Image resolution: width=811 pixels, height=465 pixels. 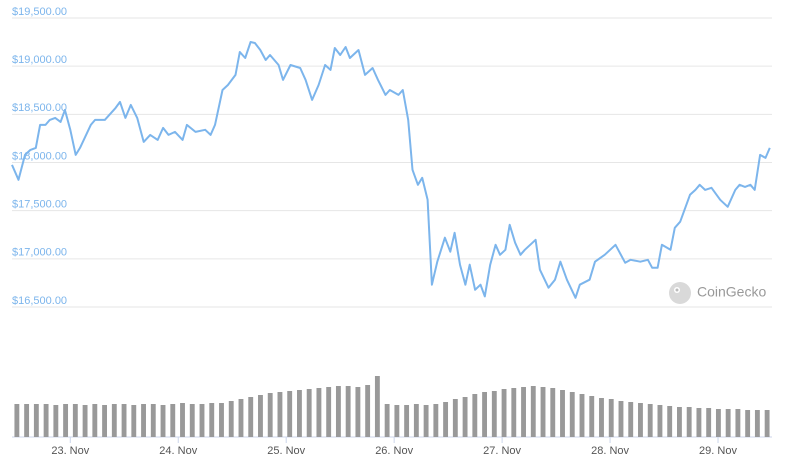 What do you see at coordinates (394, 451) in the screenshot?
I see `x-tick-label: 26. Nov` at bounding box center [394, 451].